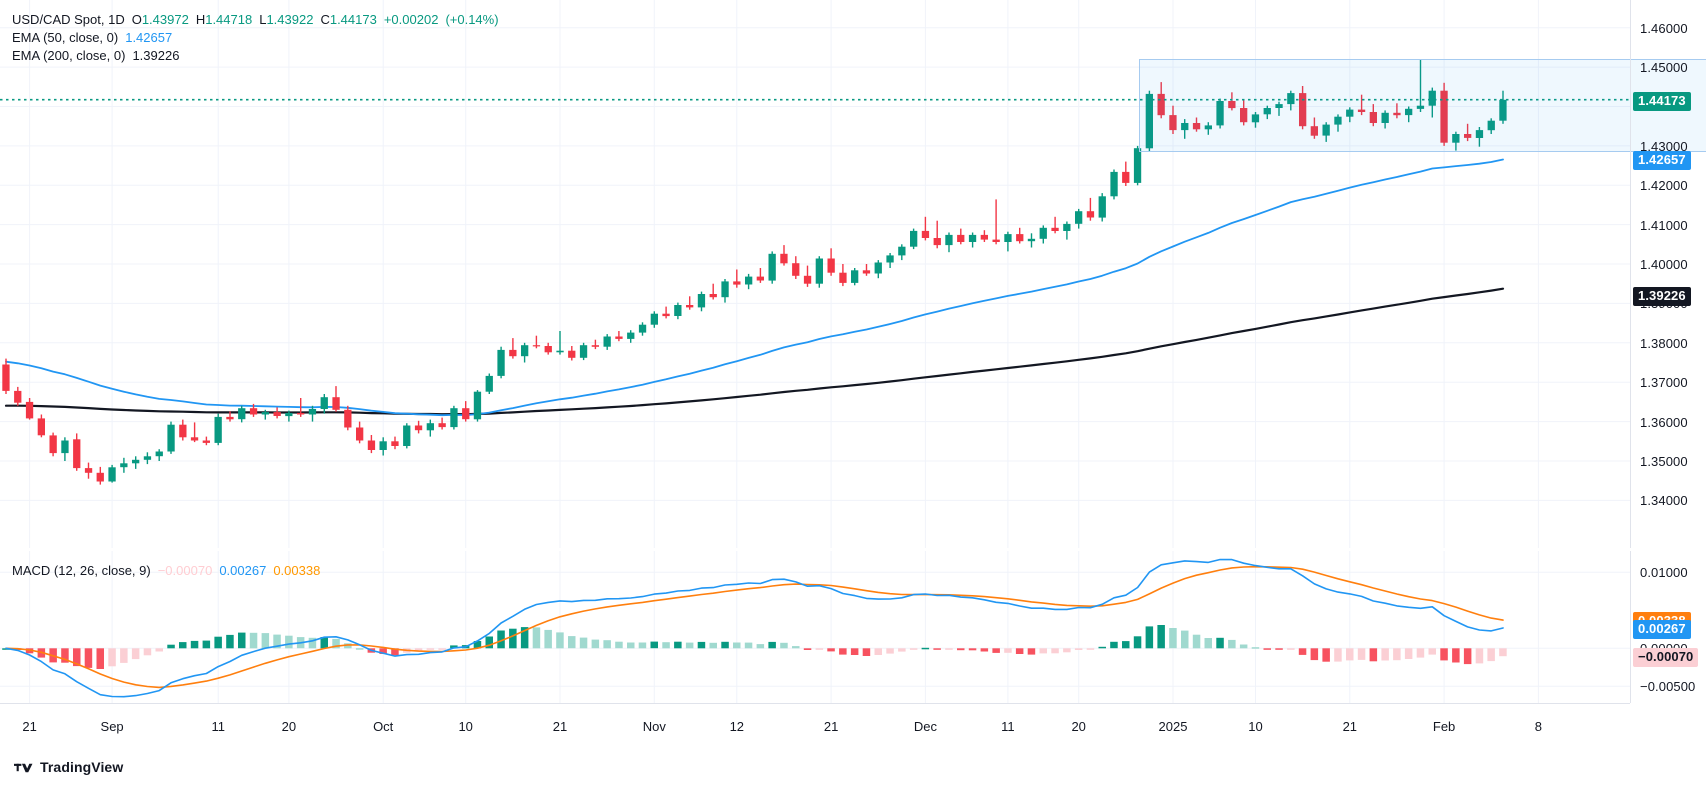  What do you see at coordinates (1662, 101) in the screenshot?
I see `price-badge-last-price: 1.44173` at bounding box center [1662, 101].